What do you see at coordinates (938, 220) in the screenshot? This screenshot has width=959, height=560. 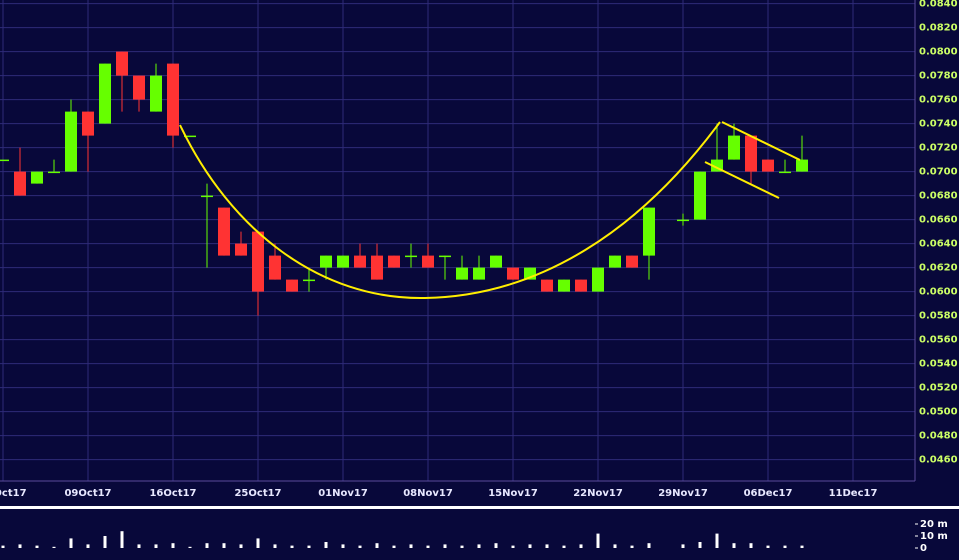 I see `y-tick-label: 0.0660` at bounding box center [938, 220].